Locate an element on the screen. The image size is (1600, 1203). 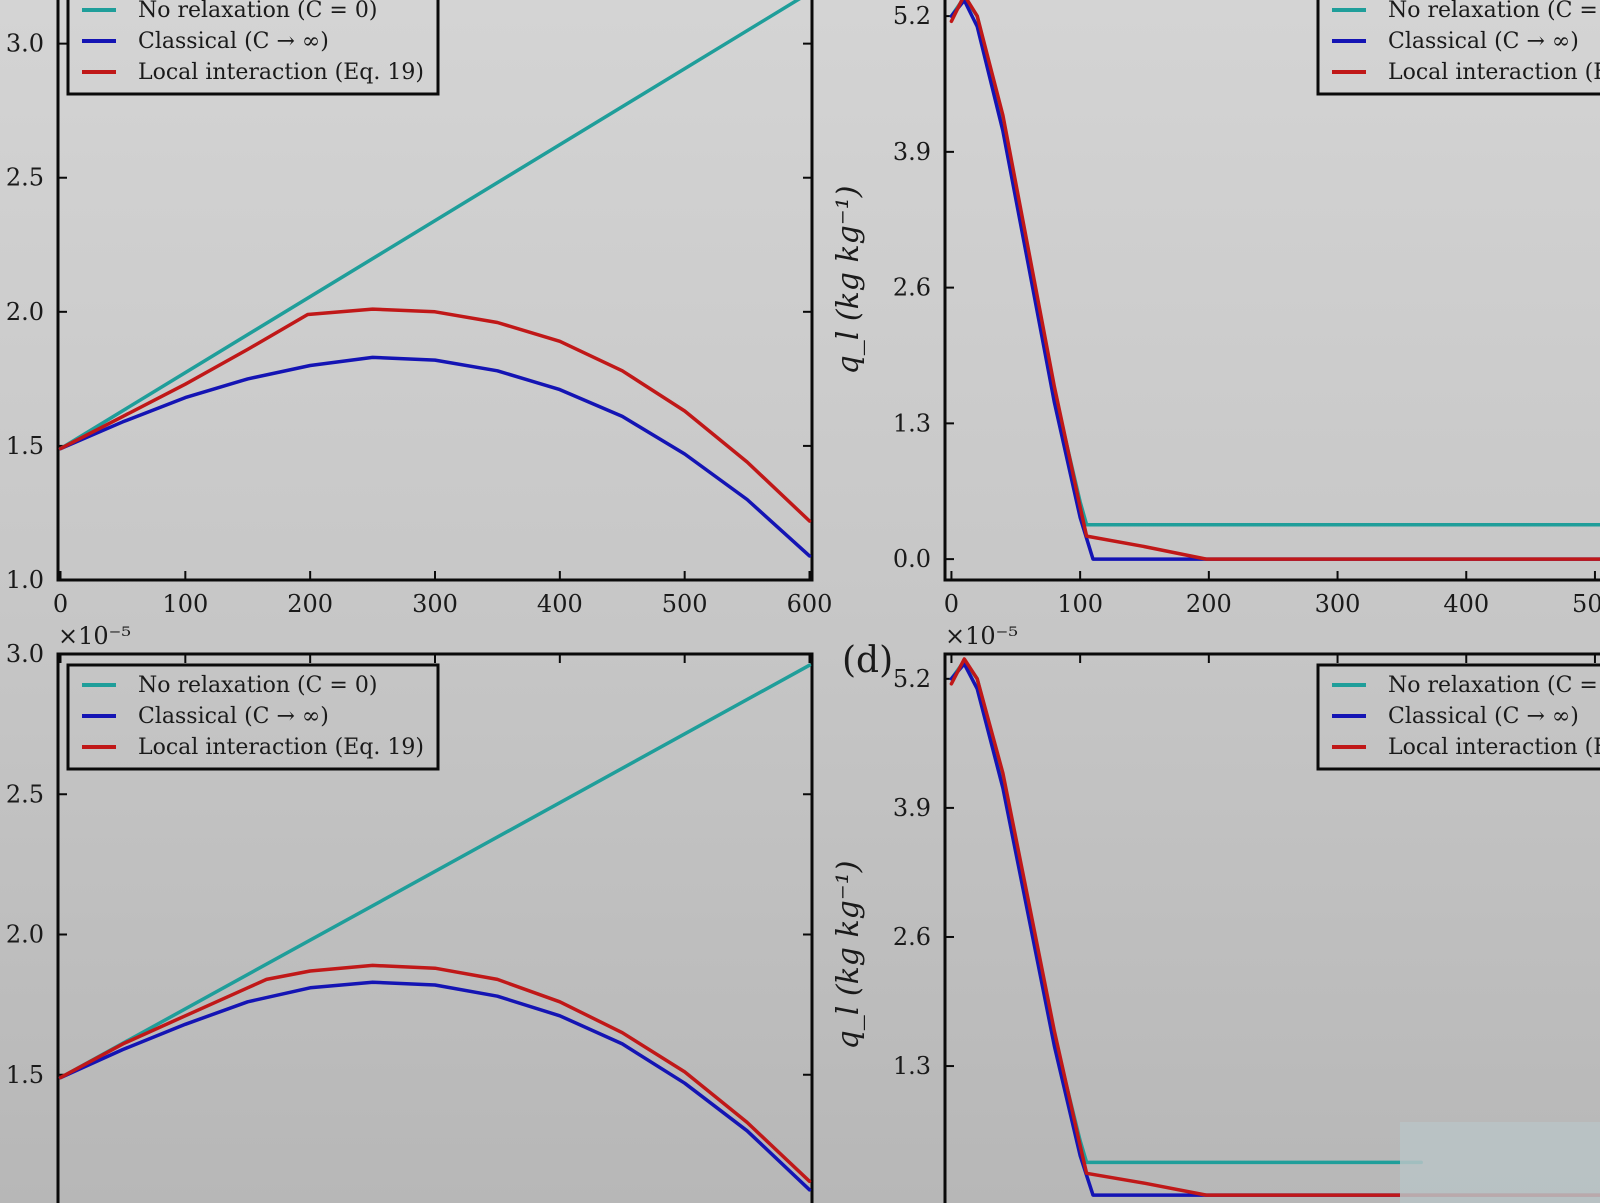
panel-label: (d) is located at coordinates (867, 660).